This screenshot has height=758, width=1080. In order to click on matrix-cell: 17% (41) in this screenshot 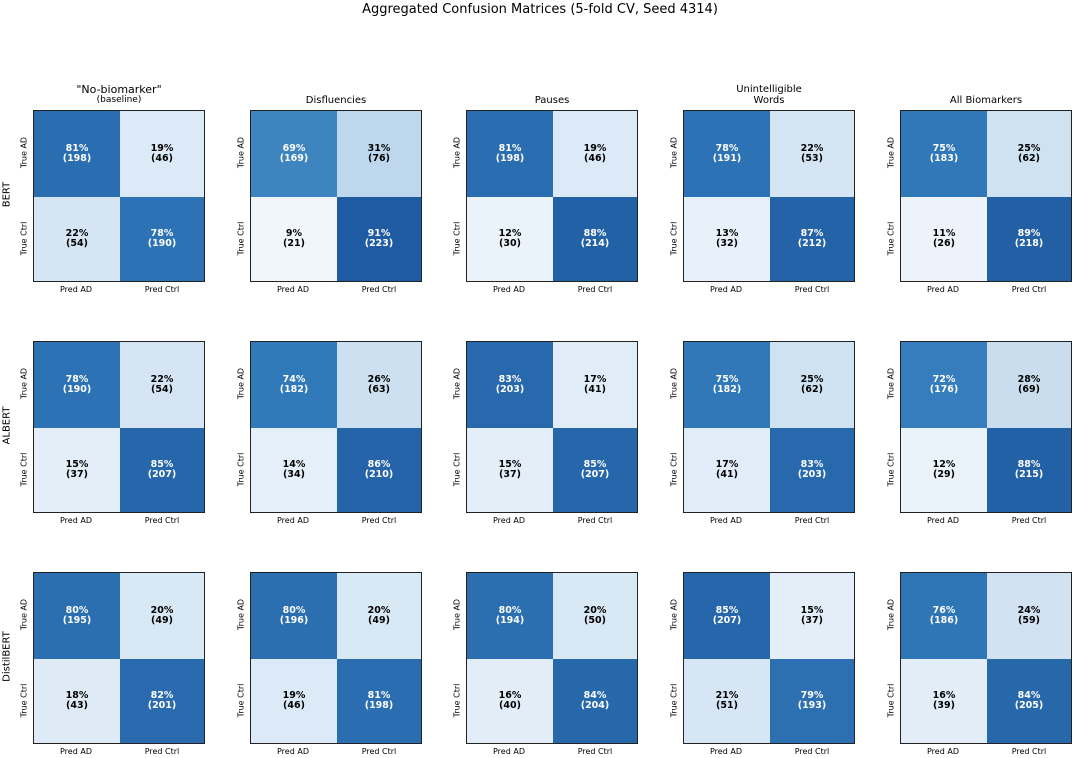, I will do `click(727, 470)`.